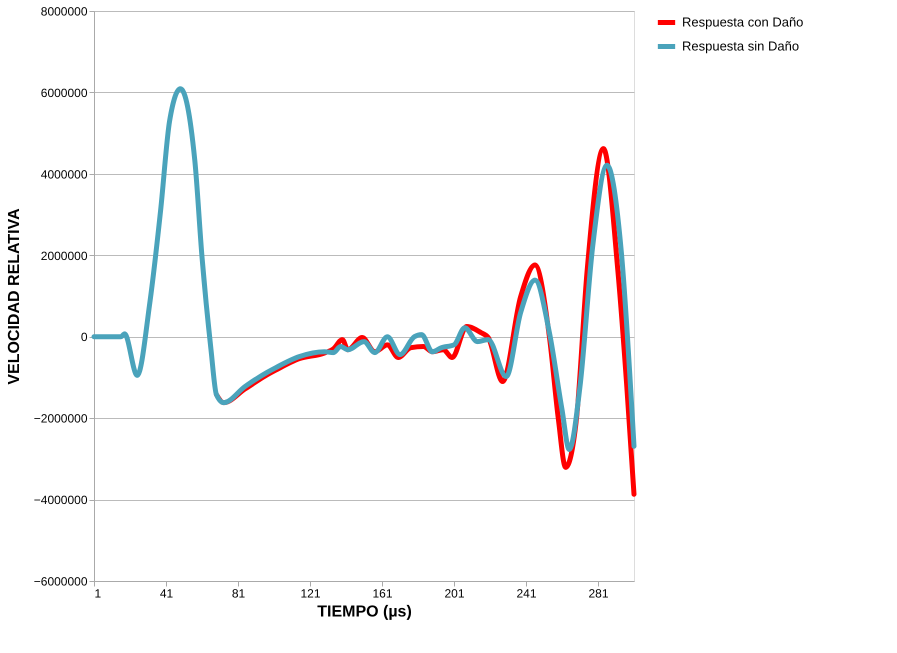  What do you see at coordinates (364, 612) in the screenshot?
I see `x-axis-title: TIEMPO (µs)` at bounding box center [364, 612].